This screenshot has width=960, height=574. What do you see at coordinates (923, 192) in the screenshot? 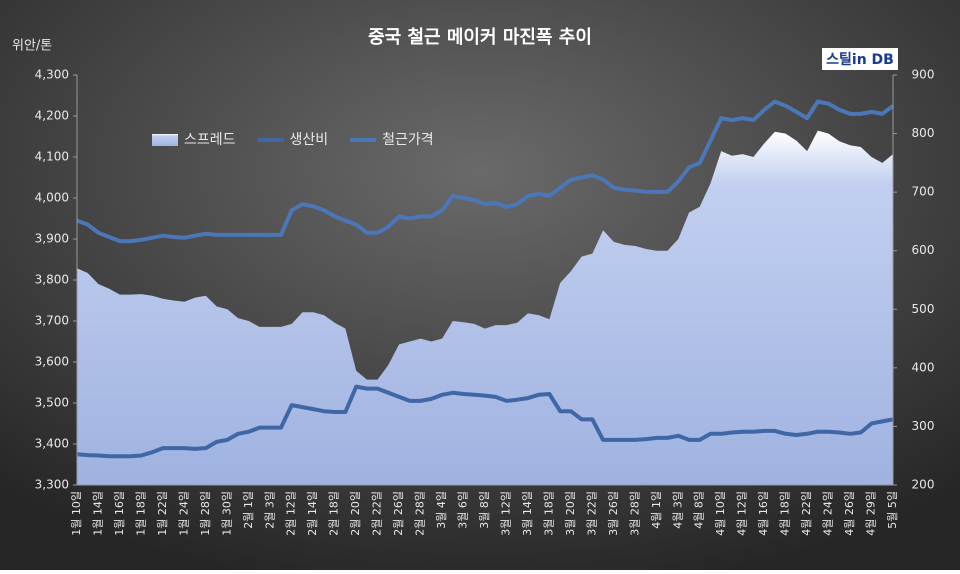
I see `y2-tick-label: 700` at bounding box center [923, 192].